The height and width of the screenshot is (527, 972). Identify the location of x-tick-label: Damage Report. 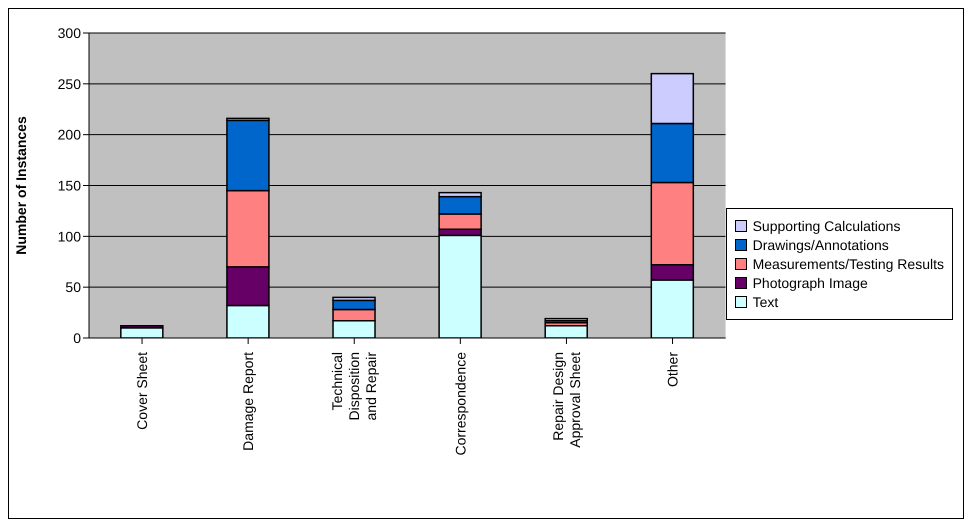
(248, 401).